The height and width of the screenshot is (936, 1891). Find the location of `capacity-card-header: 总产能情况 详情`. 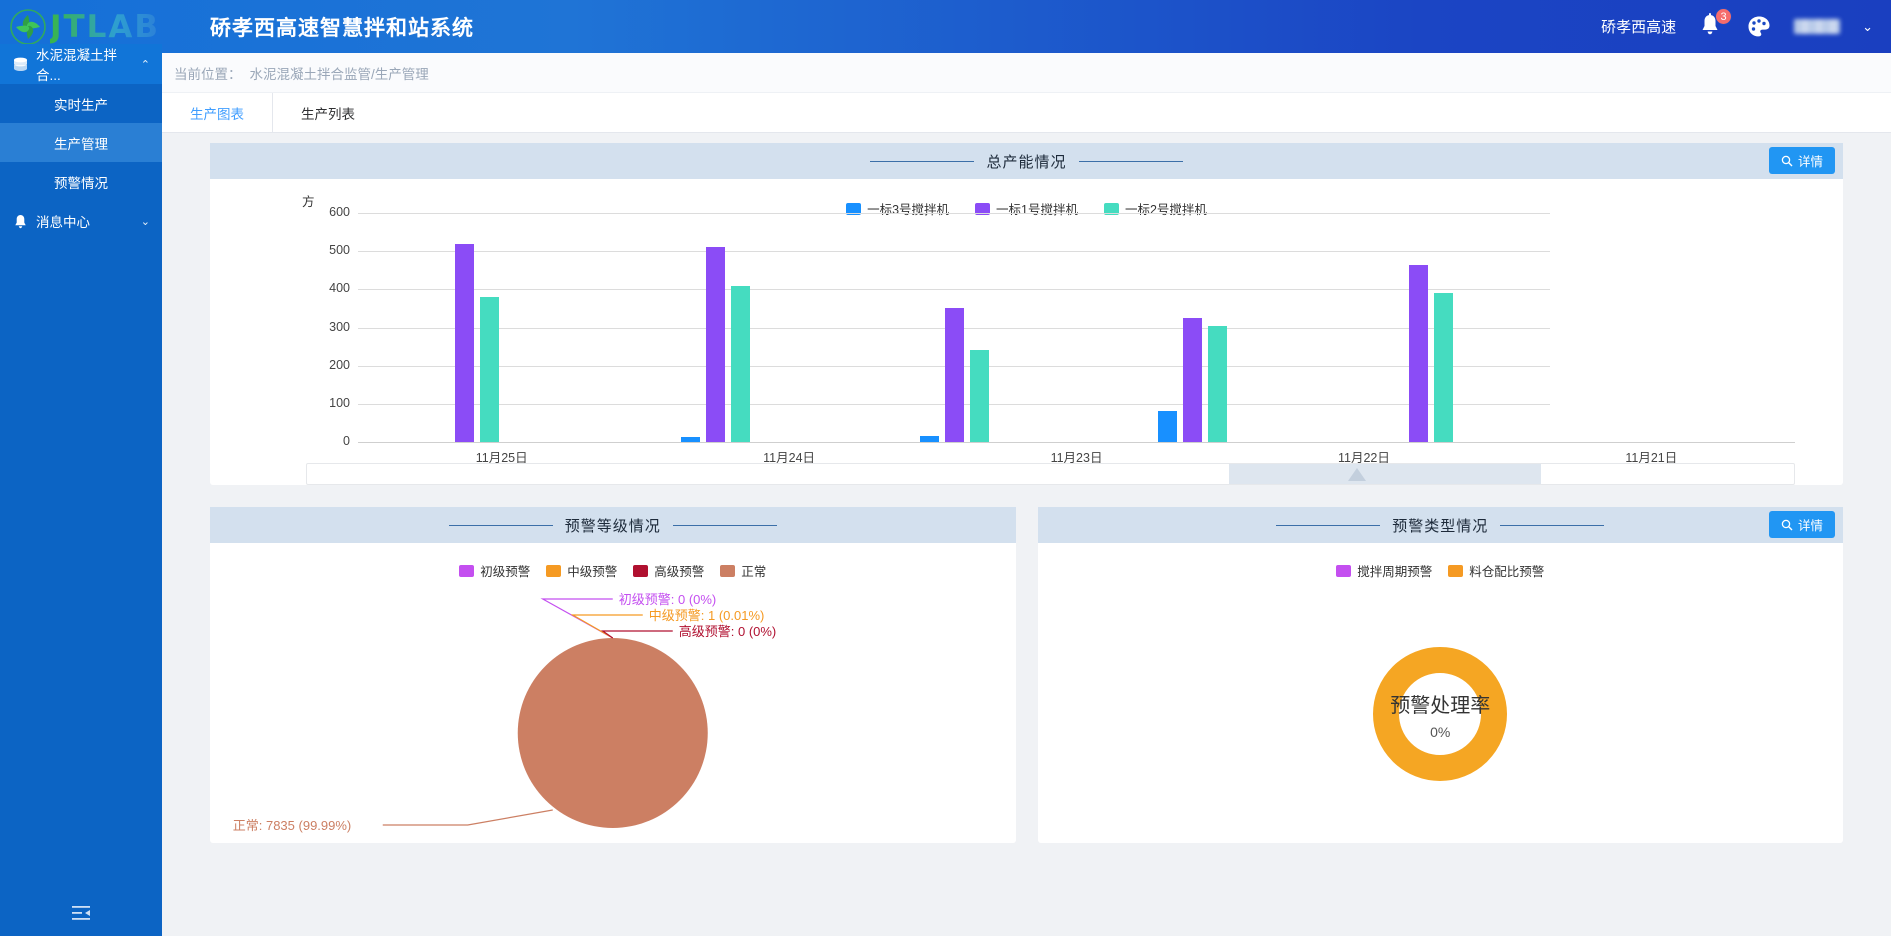

capacity-card-header: 总产能情况 详情 is located at coordinates (1026, 161).